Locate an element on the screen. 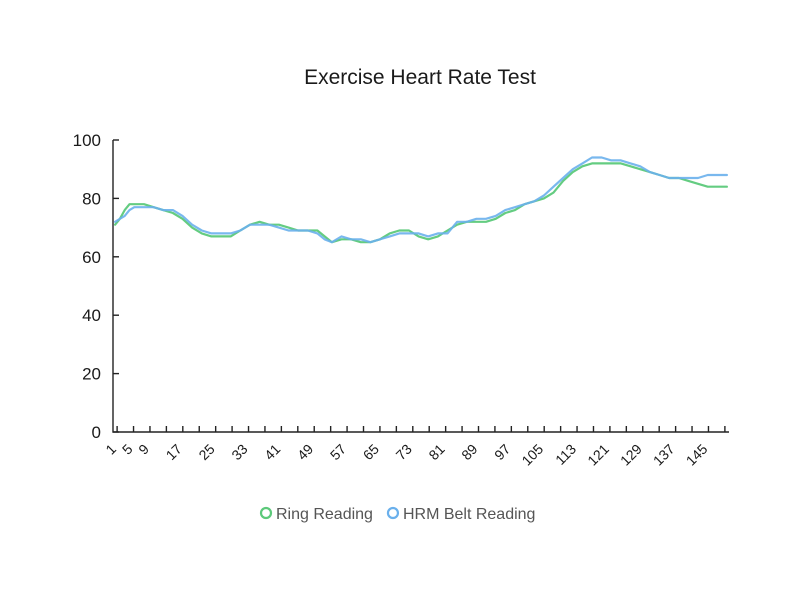  plot-lines is located at coordinates (421, 200).